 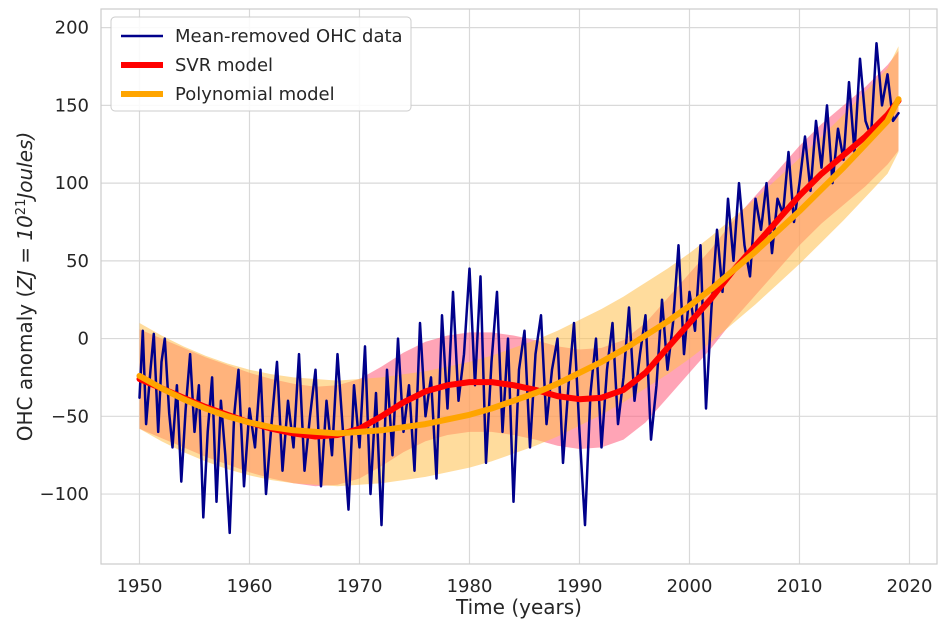 What do you see at coordinates (64, 494) in the screenshot?
I see `y-tick-label-neg100: −100` at bounding box center [64, 494].